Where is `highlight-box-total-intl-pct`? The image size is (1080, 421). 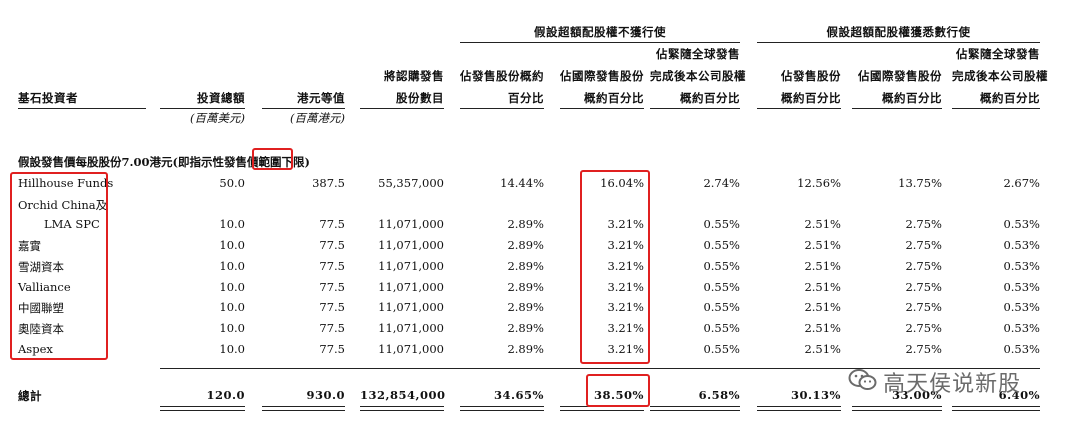
highlight-box-total-intl-pct is located at coordinates (618, 390).